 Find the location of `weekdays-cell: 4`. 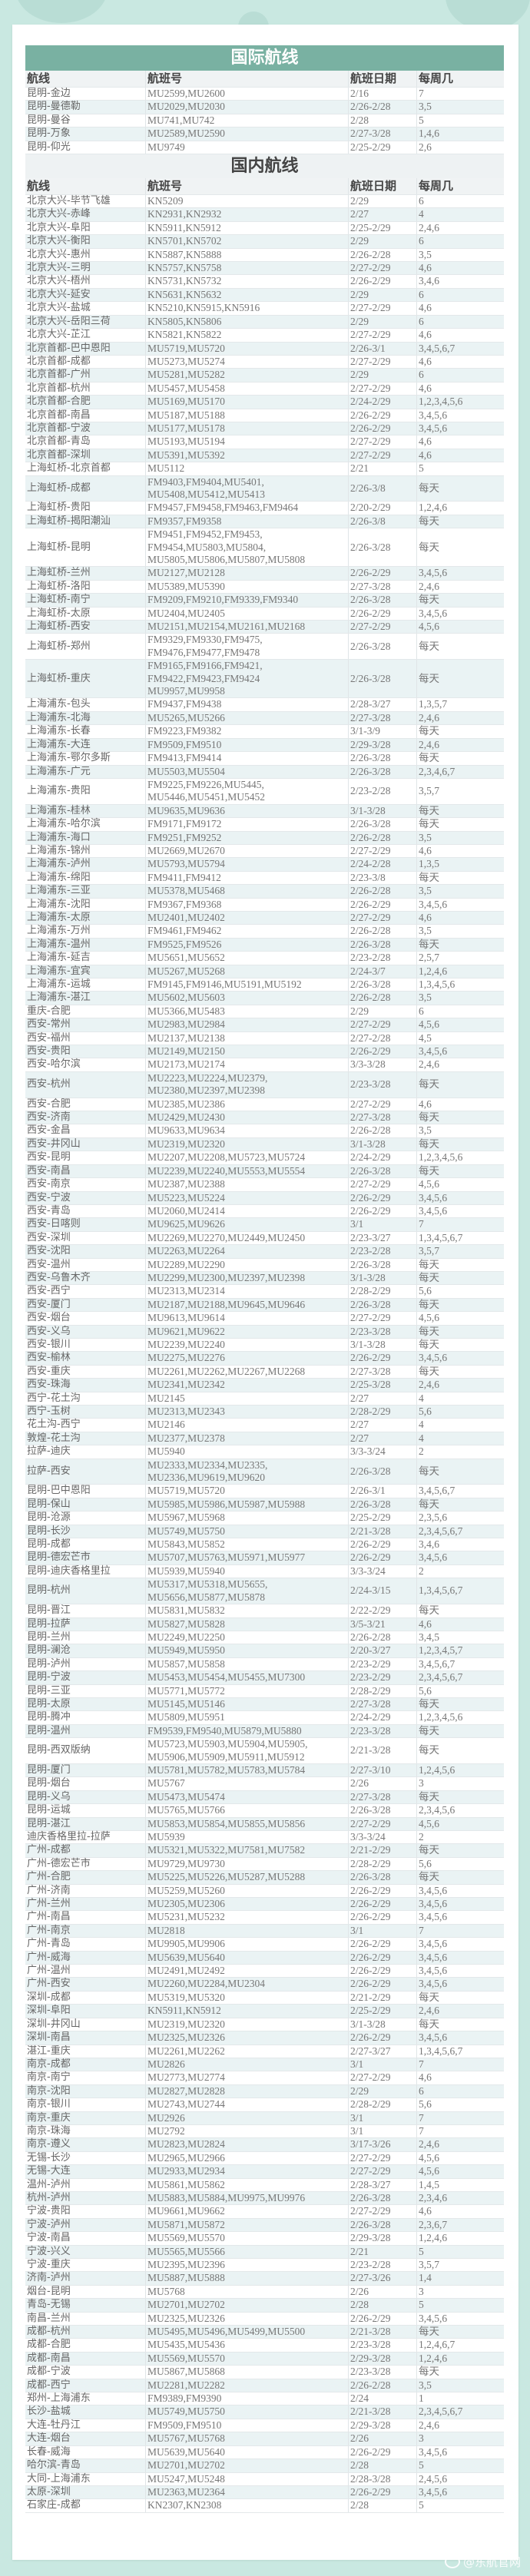

weekdays-cell: 4 is located at coordinates (421, 1438).